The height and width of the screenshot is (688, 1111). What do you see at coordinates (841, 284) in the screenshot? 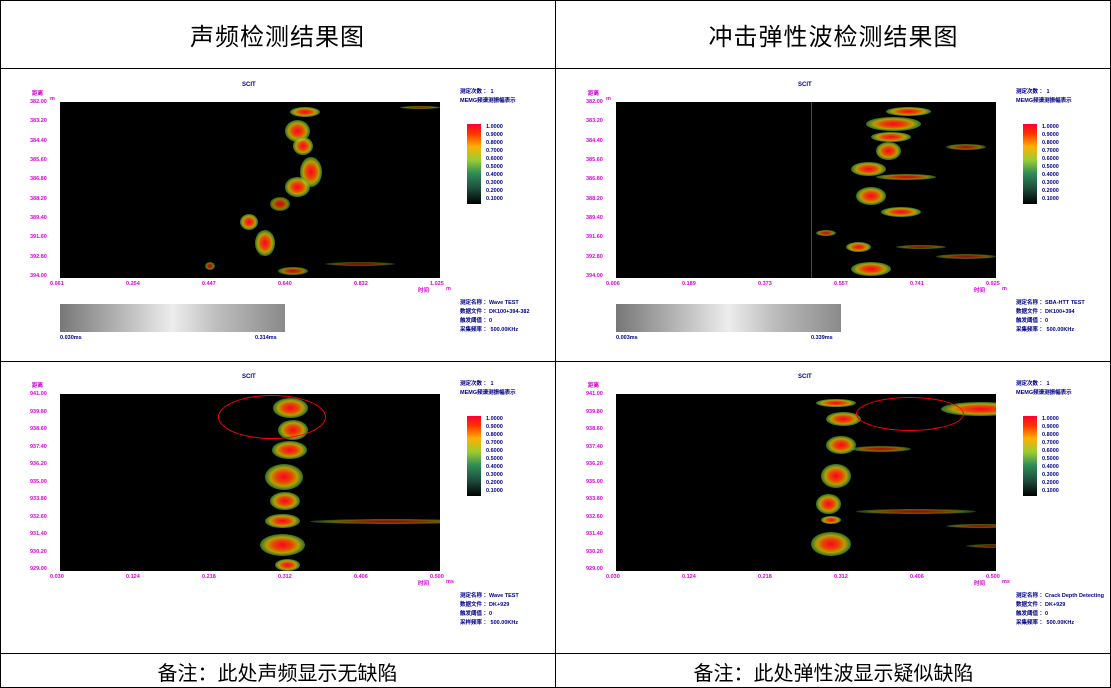
I see `x-tick-label: 0.557` at bounding box center [841, 284].